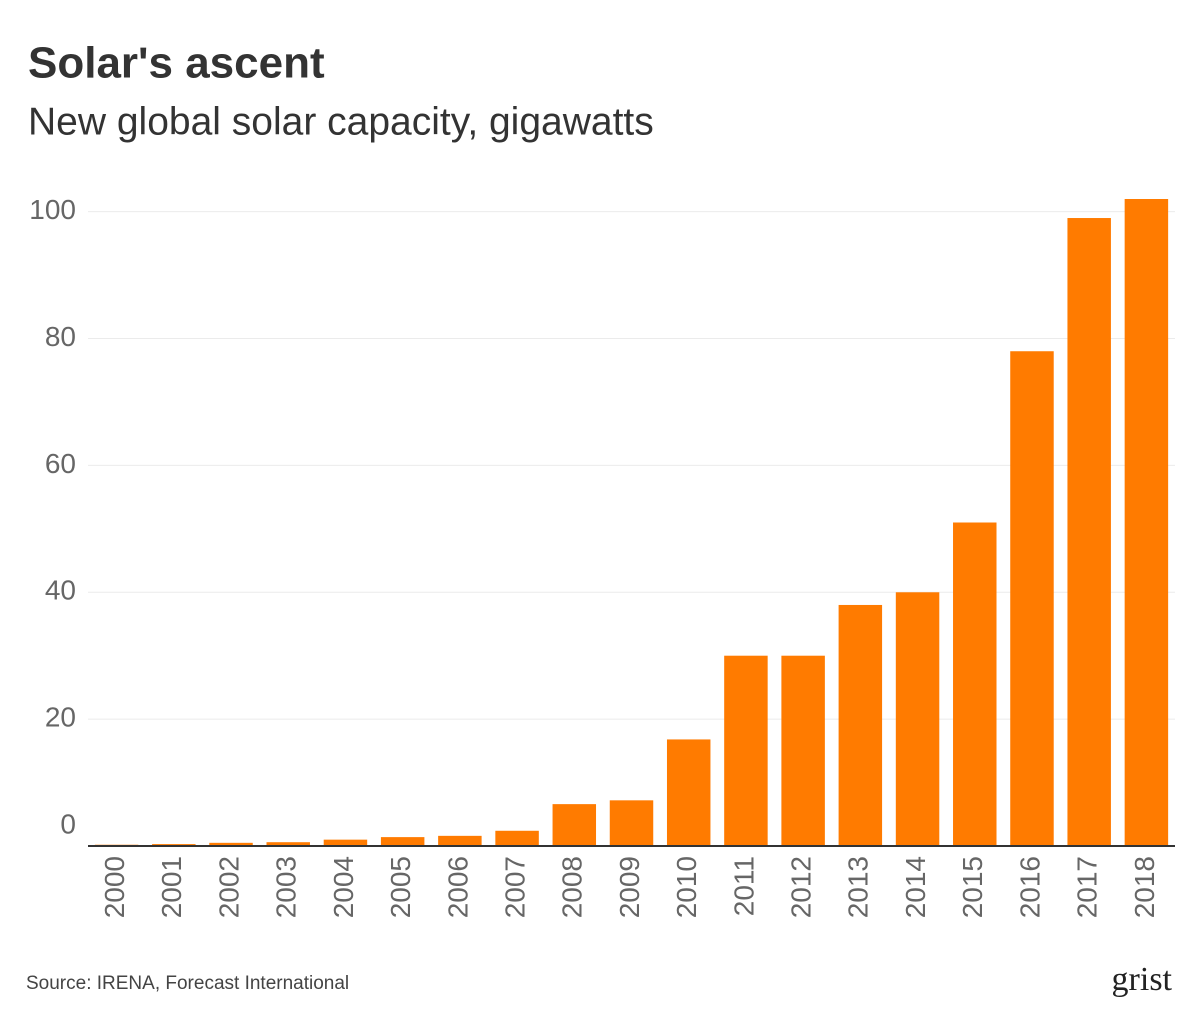 The height and width of the screenshot is (1027, 1200). Describe the element at coordinates (1142, 979) in the screenshot. I see `logo: grist` at that location.